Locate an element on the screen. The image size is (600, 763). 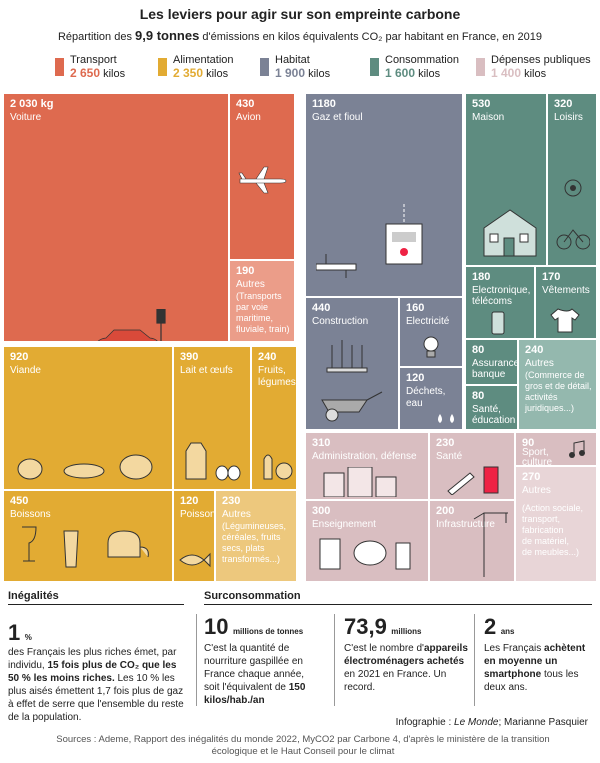
tile-sport-culture: 90 Sport, culture is located at coordinates (556, 449).